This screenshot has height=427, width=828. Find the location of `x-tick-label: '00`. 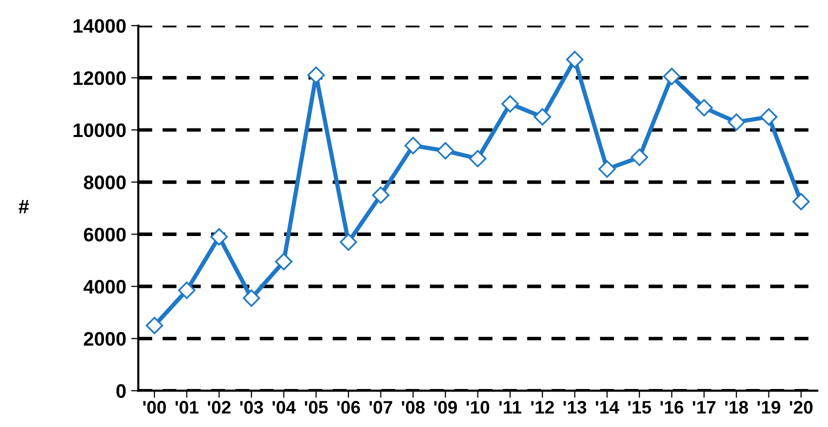

x-tick-label: '00 is located at coordinates (154, 407).